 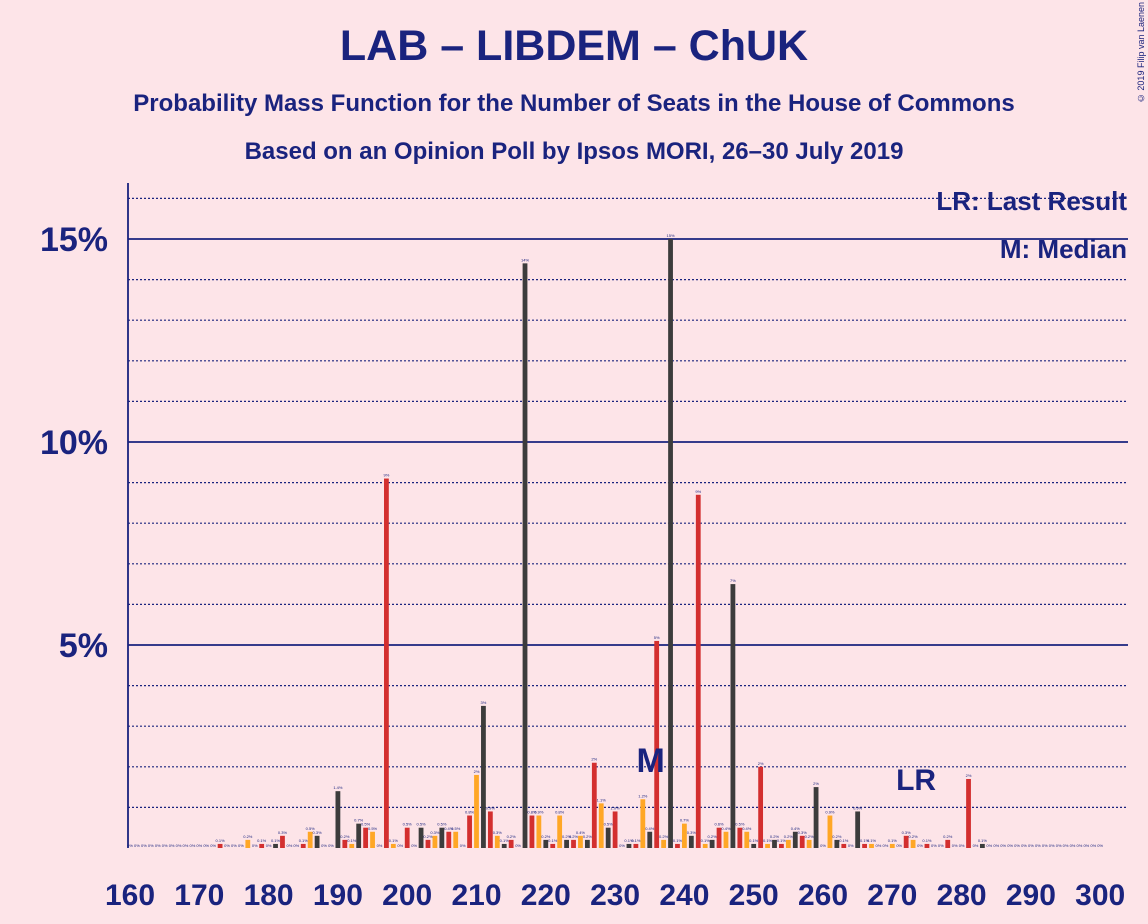 What do you see at coordinates (74, 443) in the screenshot?
I see `y-tick-label: 10%` at bounding box center [74, 443].